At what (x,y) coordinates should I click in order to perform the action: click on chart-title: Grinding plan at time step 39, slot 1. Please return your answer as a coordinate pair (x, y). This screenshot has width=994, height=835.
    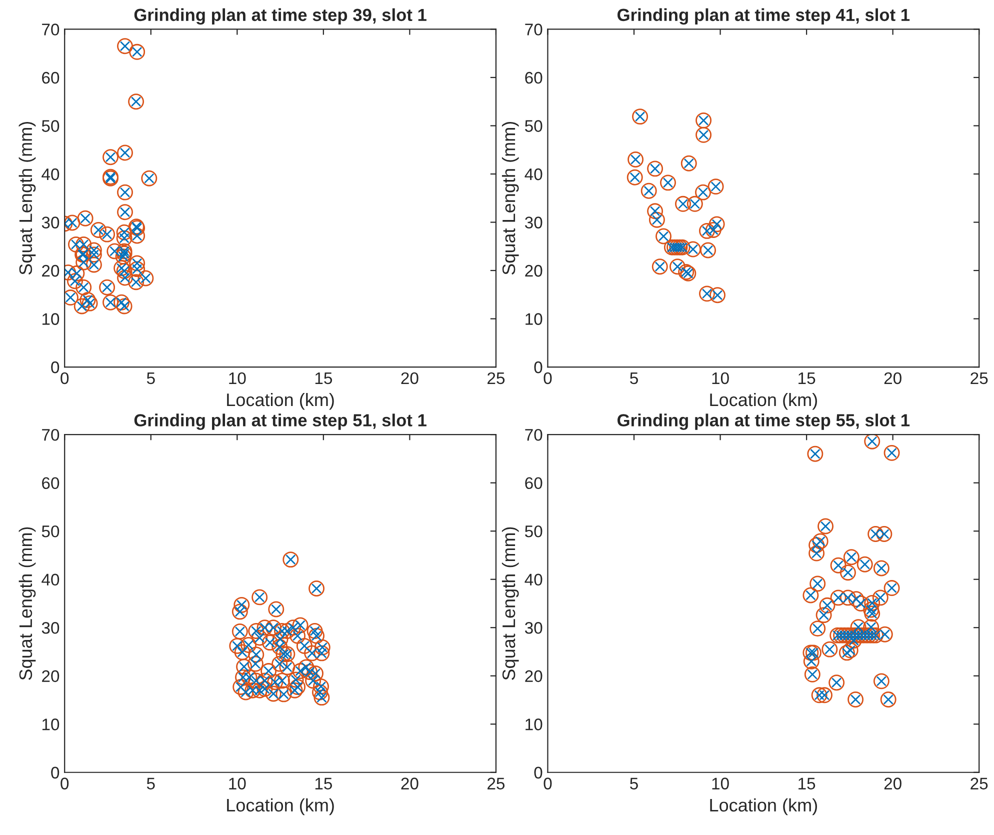
    Looking at the image, I should click on (280, 16).